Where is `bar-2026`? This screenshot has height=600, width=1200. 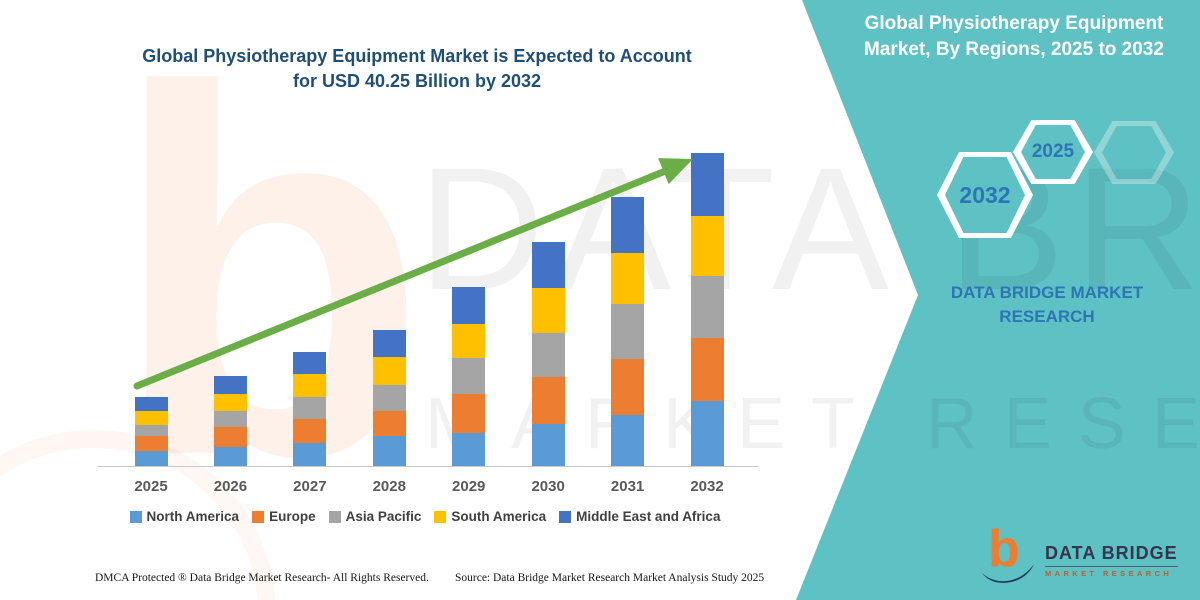
bar-2026 is located at coordinates (230, 420).